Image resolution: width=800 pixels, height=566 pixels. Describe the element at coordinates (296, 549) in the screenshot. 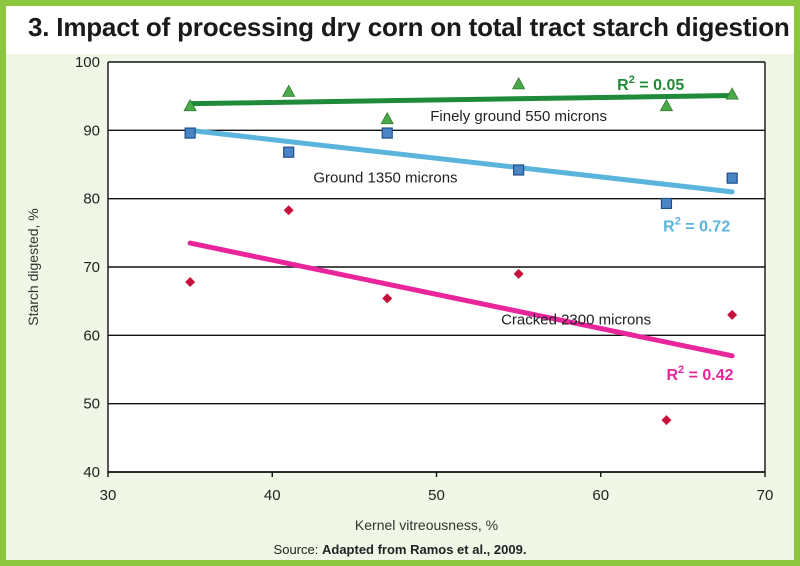

I see `source-prefix: Source:` at that location.